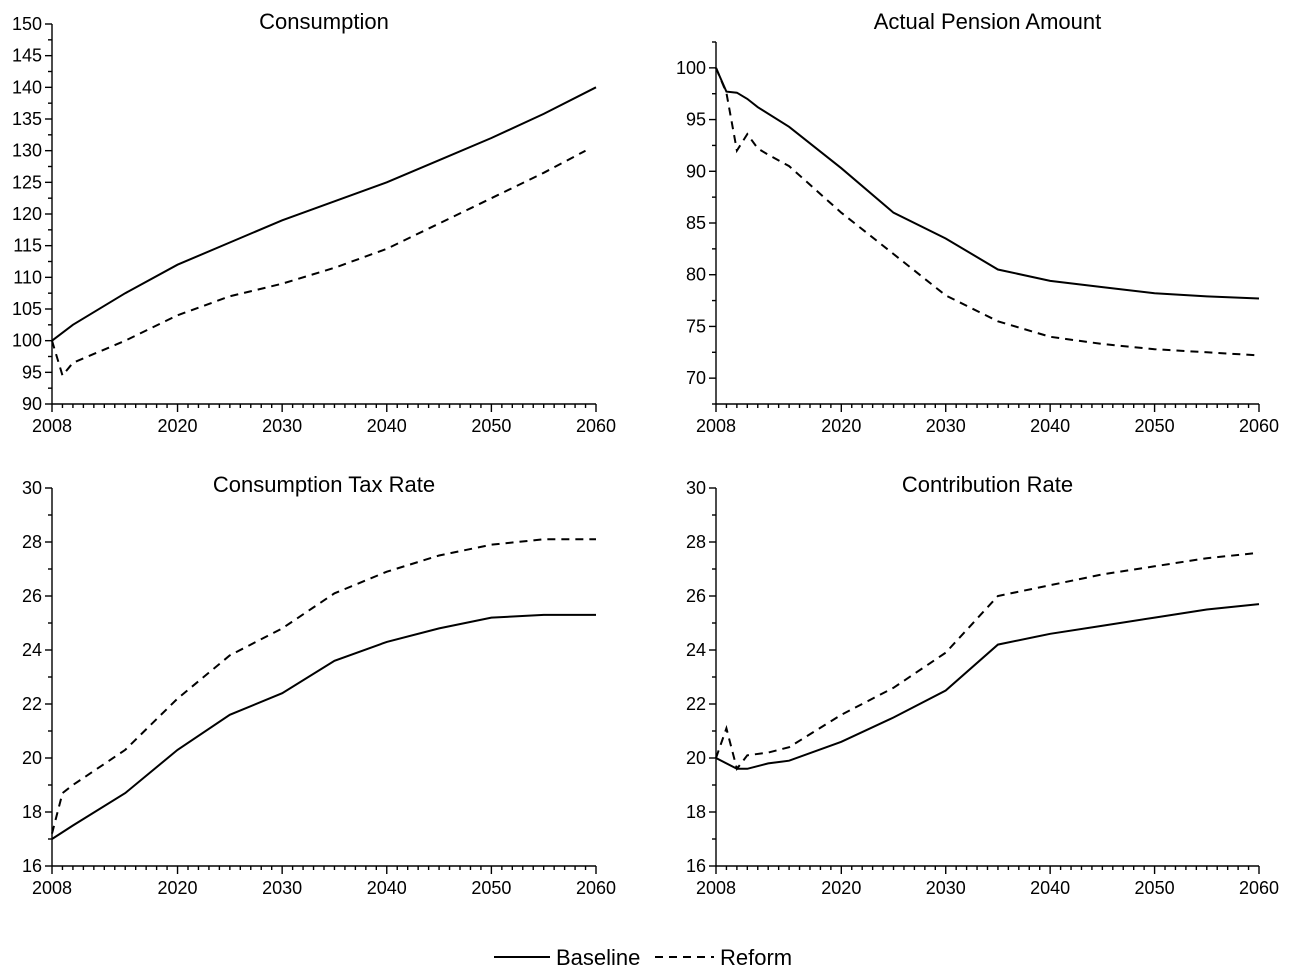  Describe the element at coordinates (598, 957) in the screenshot. I see `legend-baseline-label: Baseline` at that location.